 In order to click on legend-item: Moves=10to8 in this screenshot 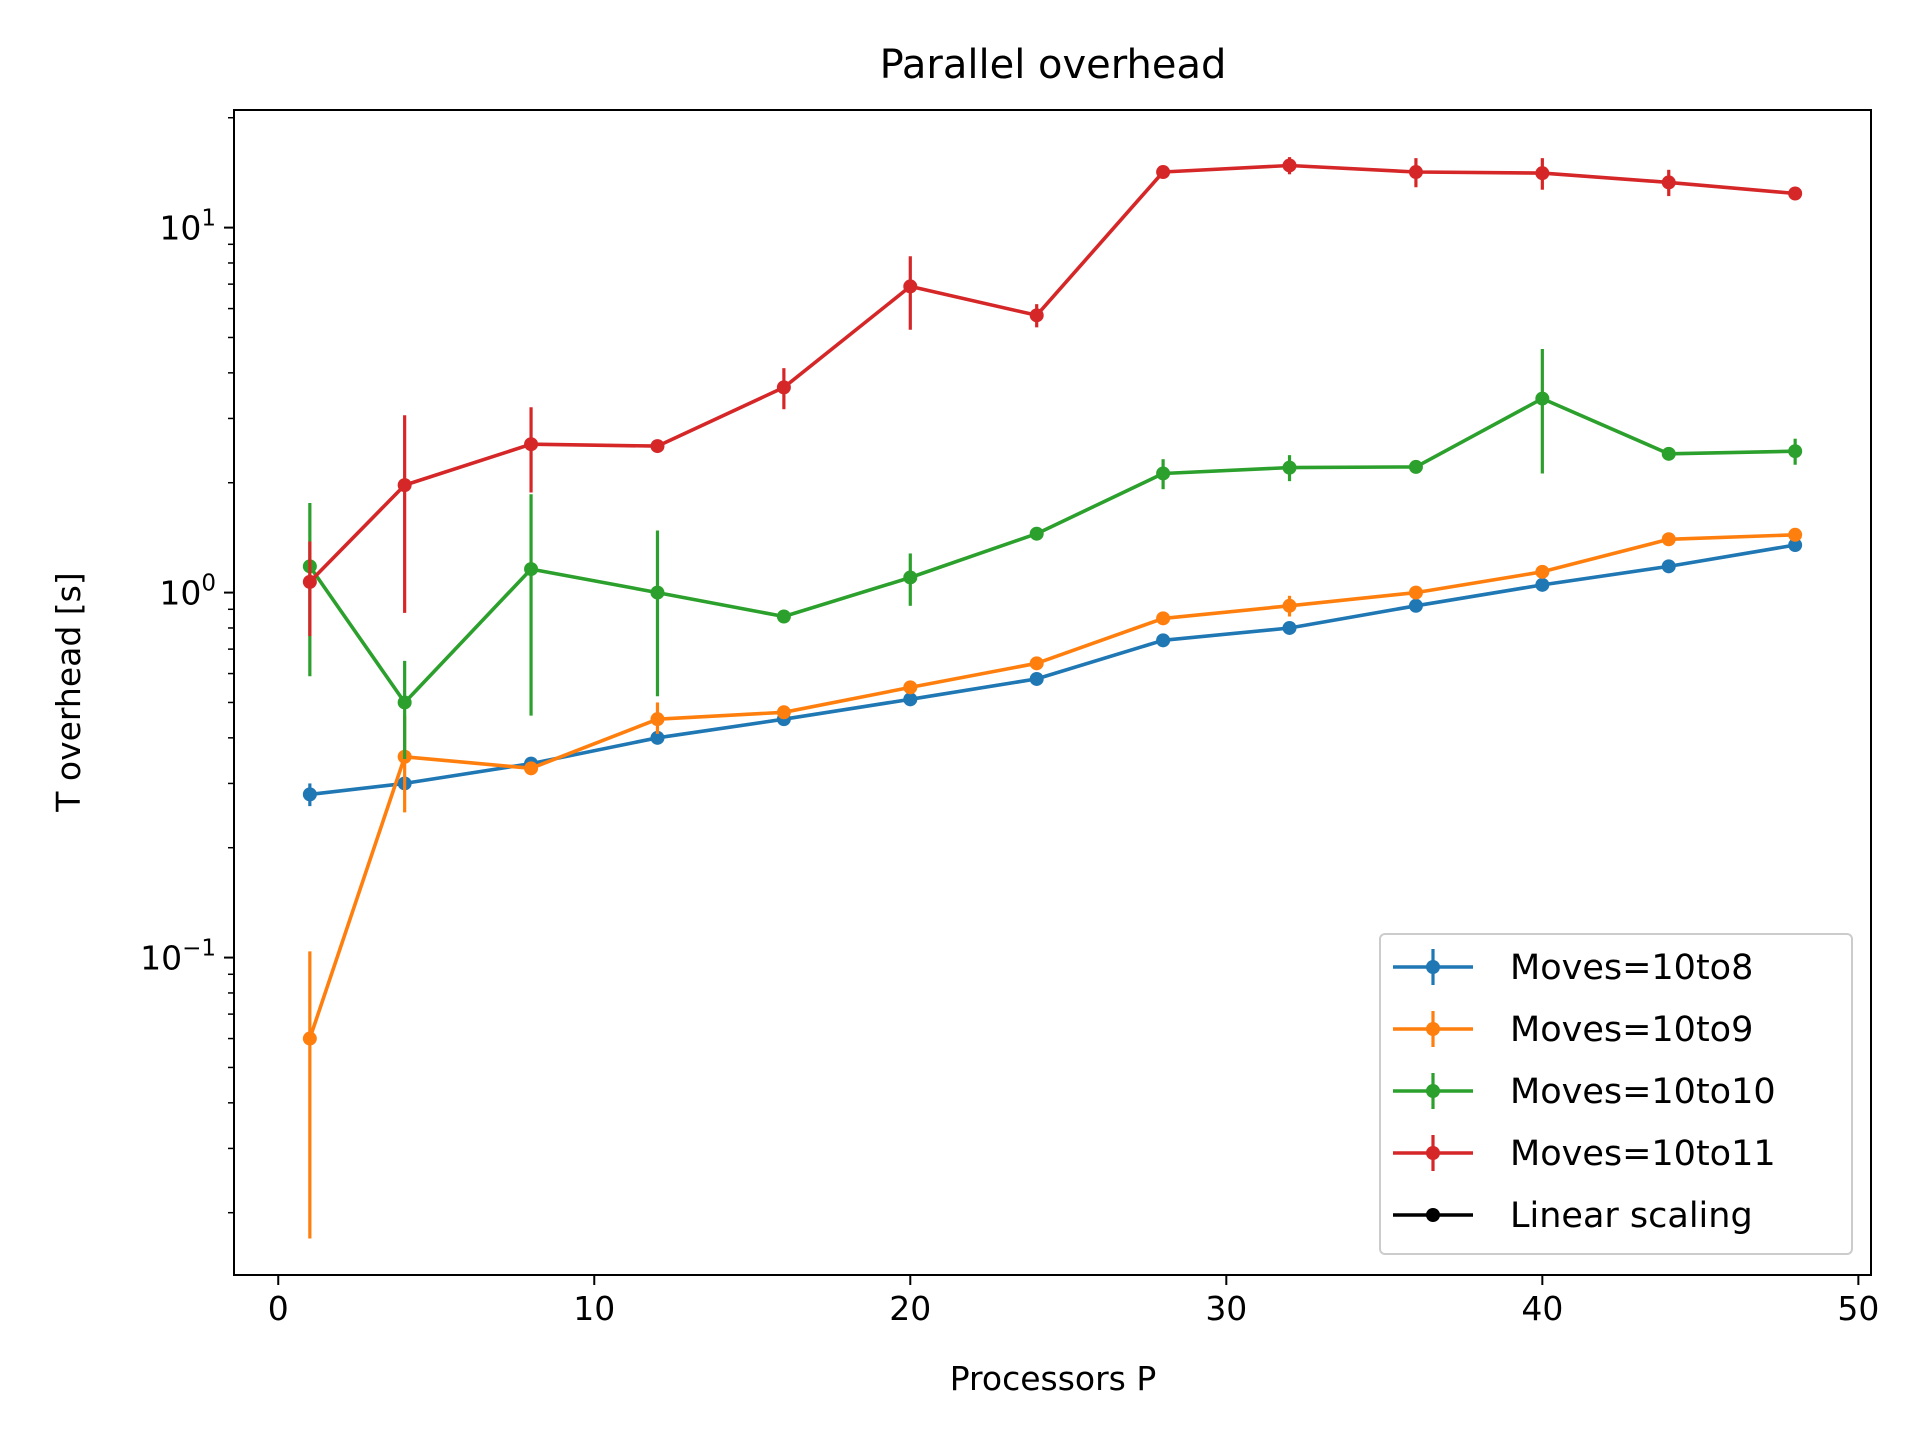, I will do `click(1573, 968)`.